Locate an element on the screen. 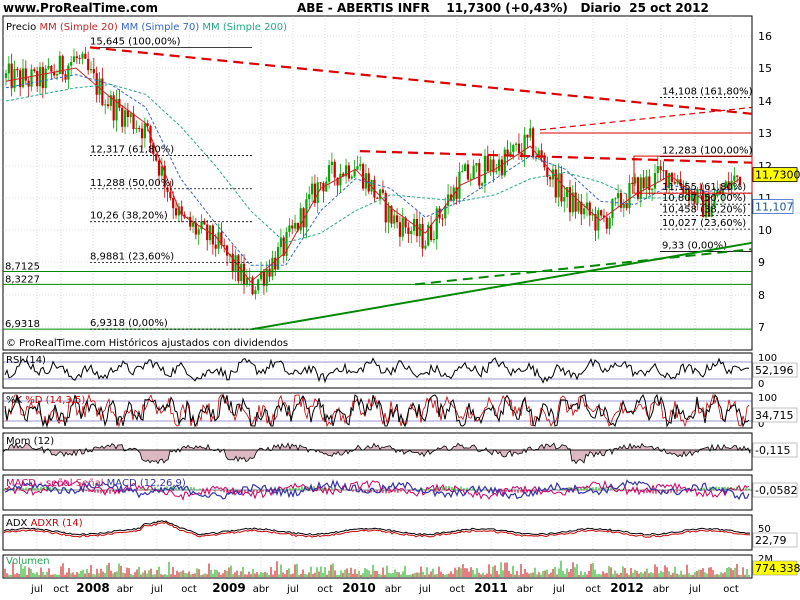 The width and height of the screenshot is (800, 600). site-name: www.ProRealTime.com is located at coordinates (80, 8).